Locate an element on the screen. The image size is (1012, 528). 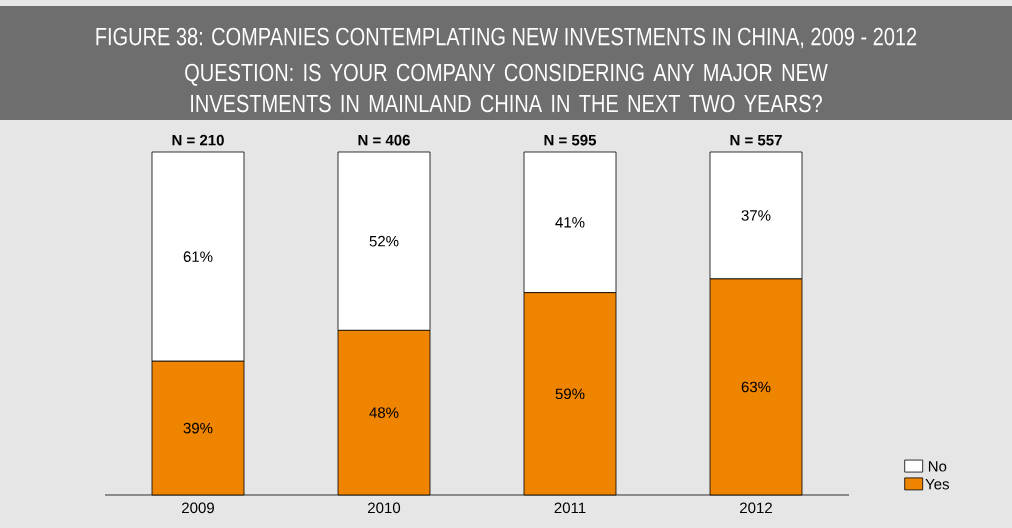
x-tick-label: 2010 is located at coordinates (384, 508).